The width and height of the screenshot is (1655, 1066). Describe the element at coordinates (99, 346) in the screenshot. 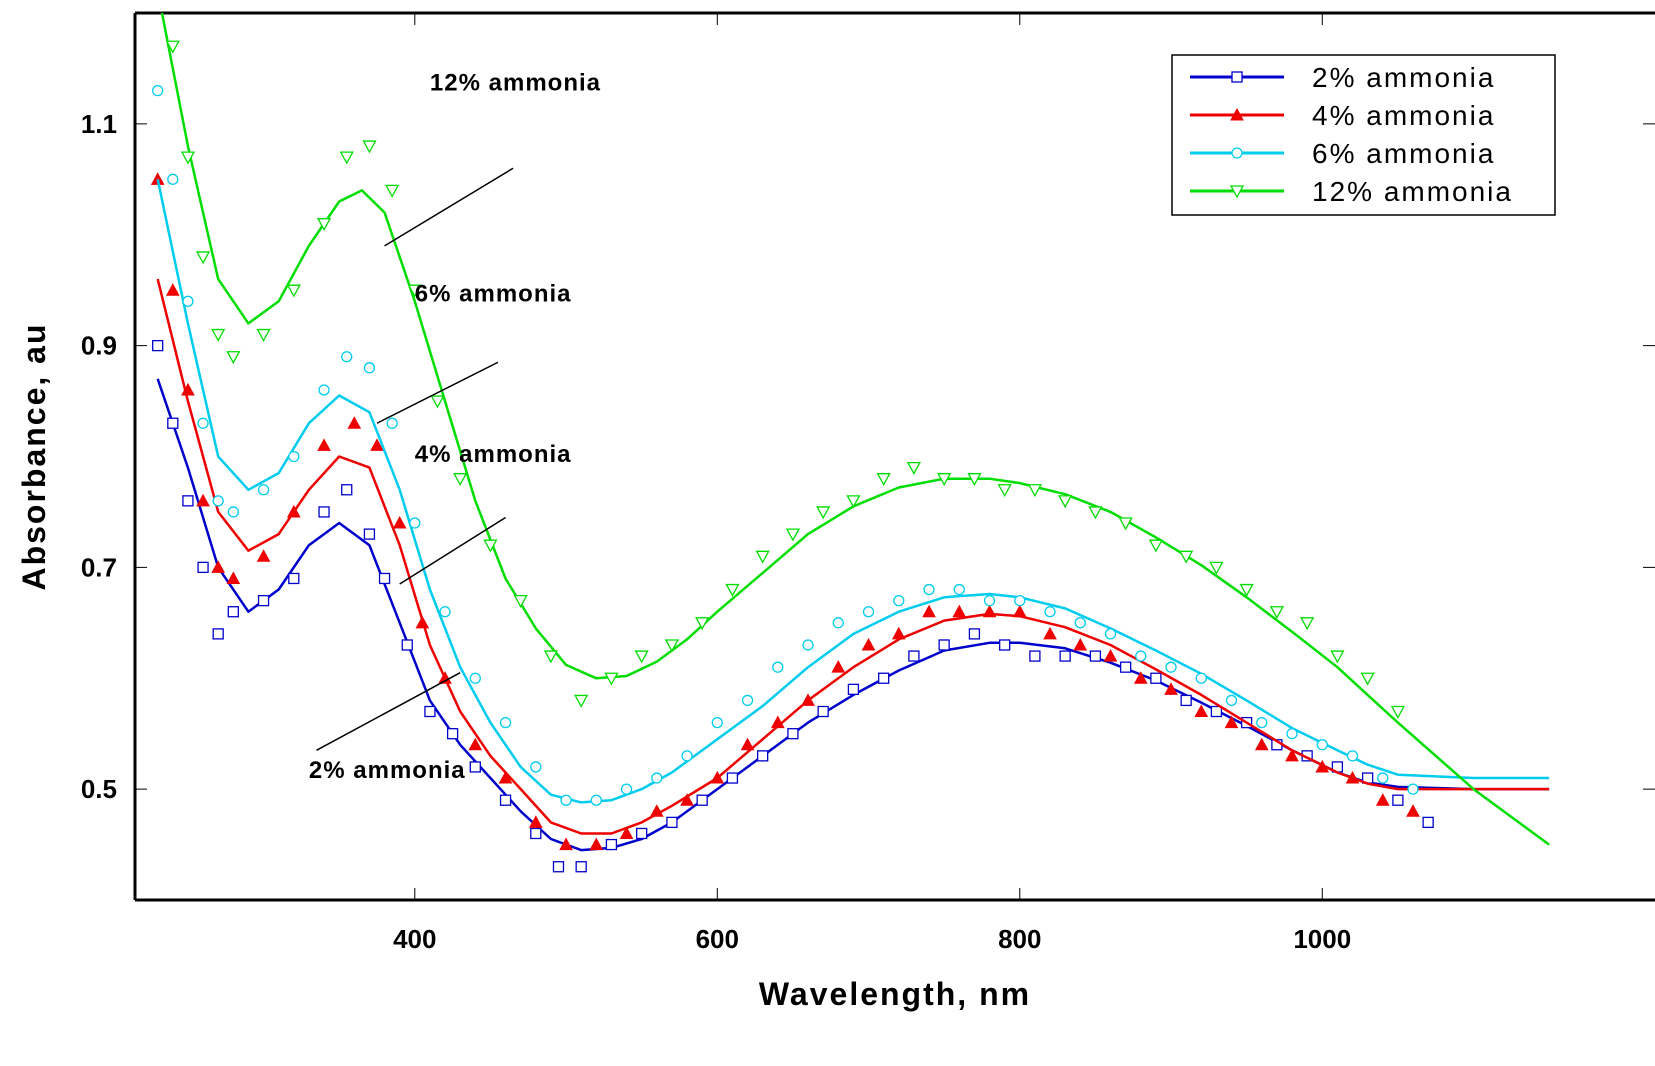

I see `y-tick-label-0.9: 0.9` at that location.